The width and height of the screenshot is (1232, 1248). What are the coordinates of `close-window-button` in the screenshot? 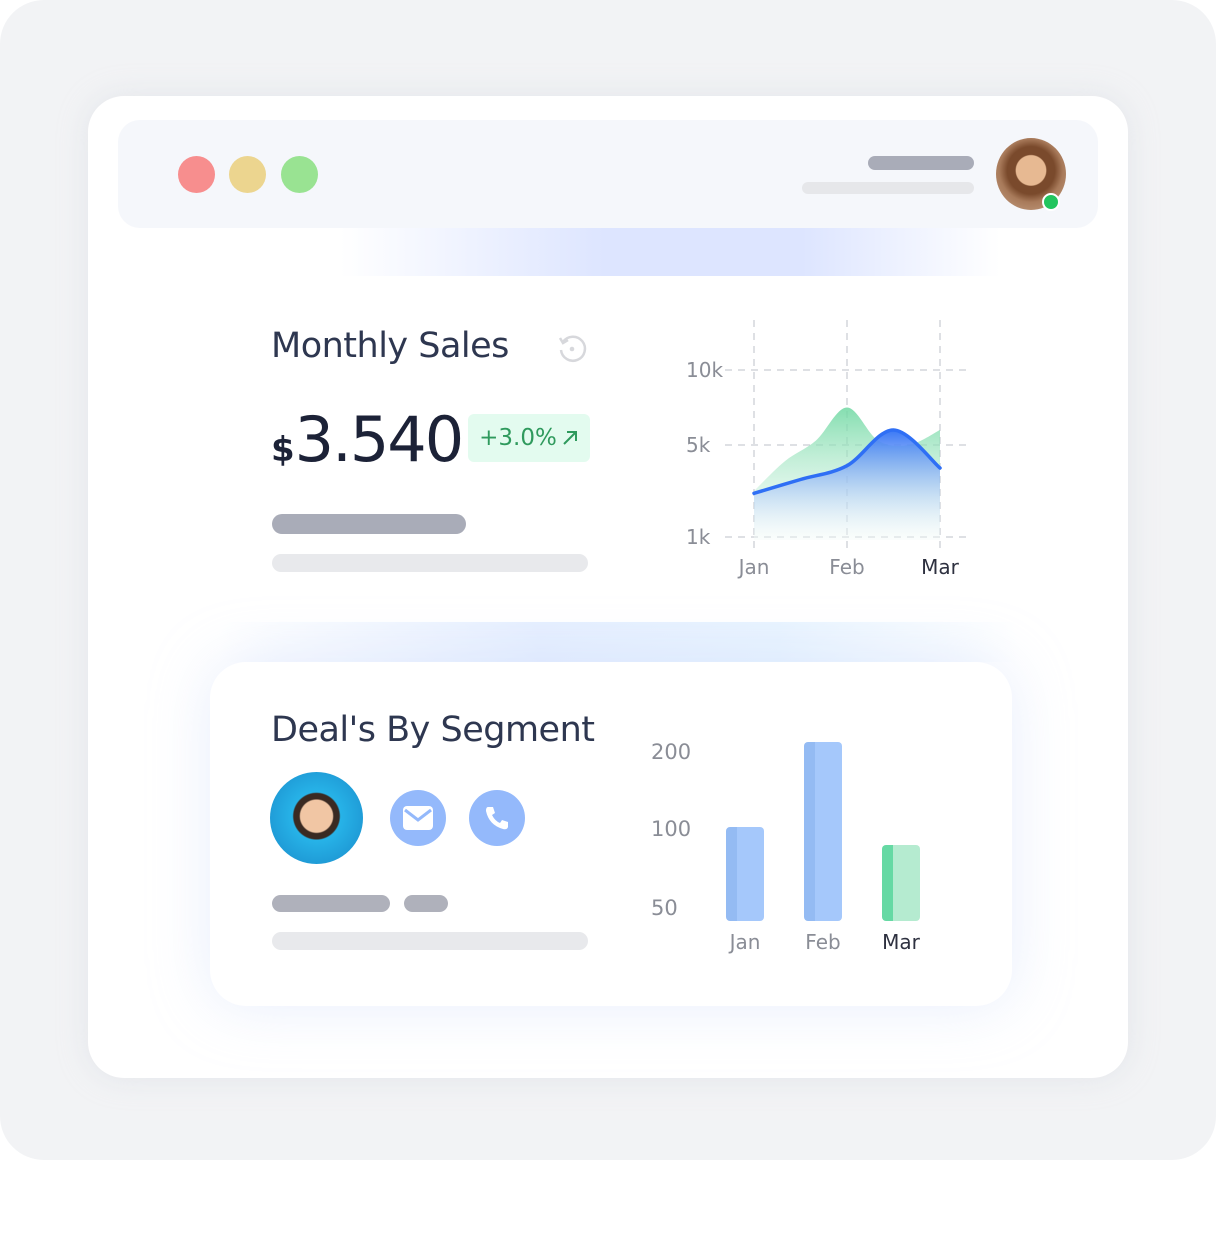 It's located at (196, 174).